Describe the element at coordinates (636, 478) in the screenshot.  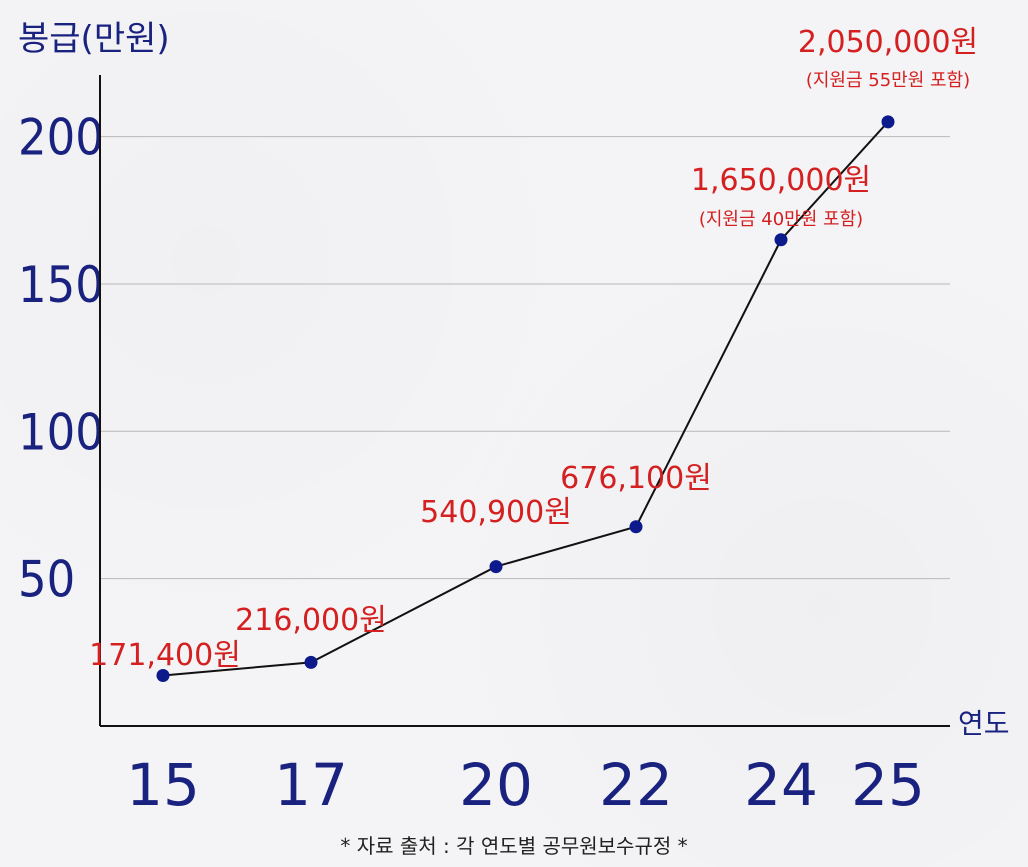
I see `data-label: 676,100원` at that location.